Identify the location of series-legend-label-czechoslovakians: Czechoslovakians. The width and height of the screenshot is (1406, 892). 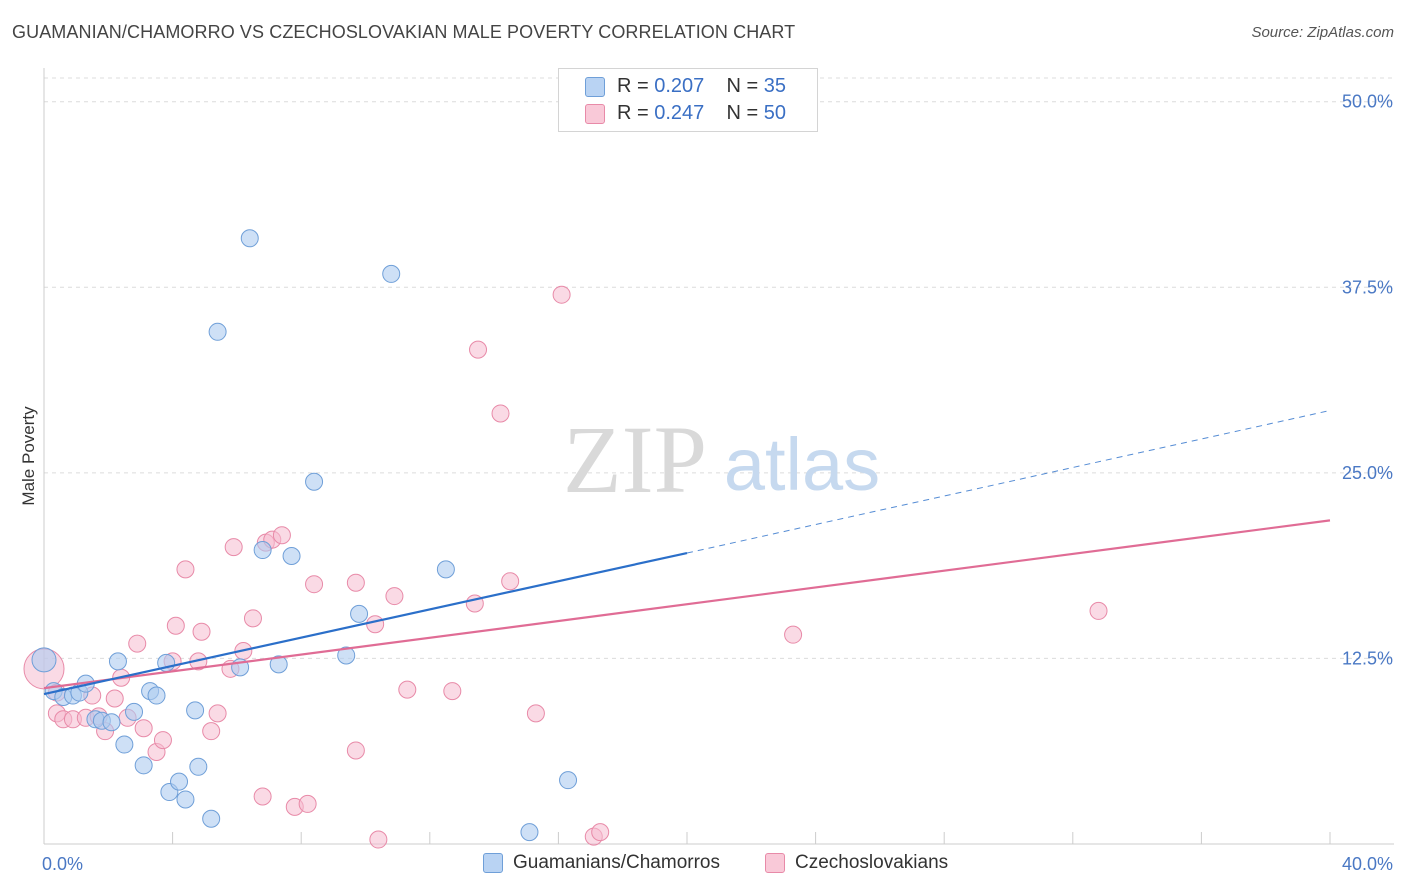
(872, 862).